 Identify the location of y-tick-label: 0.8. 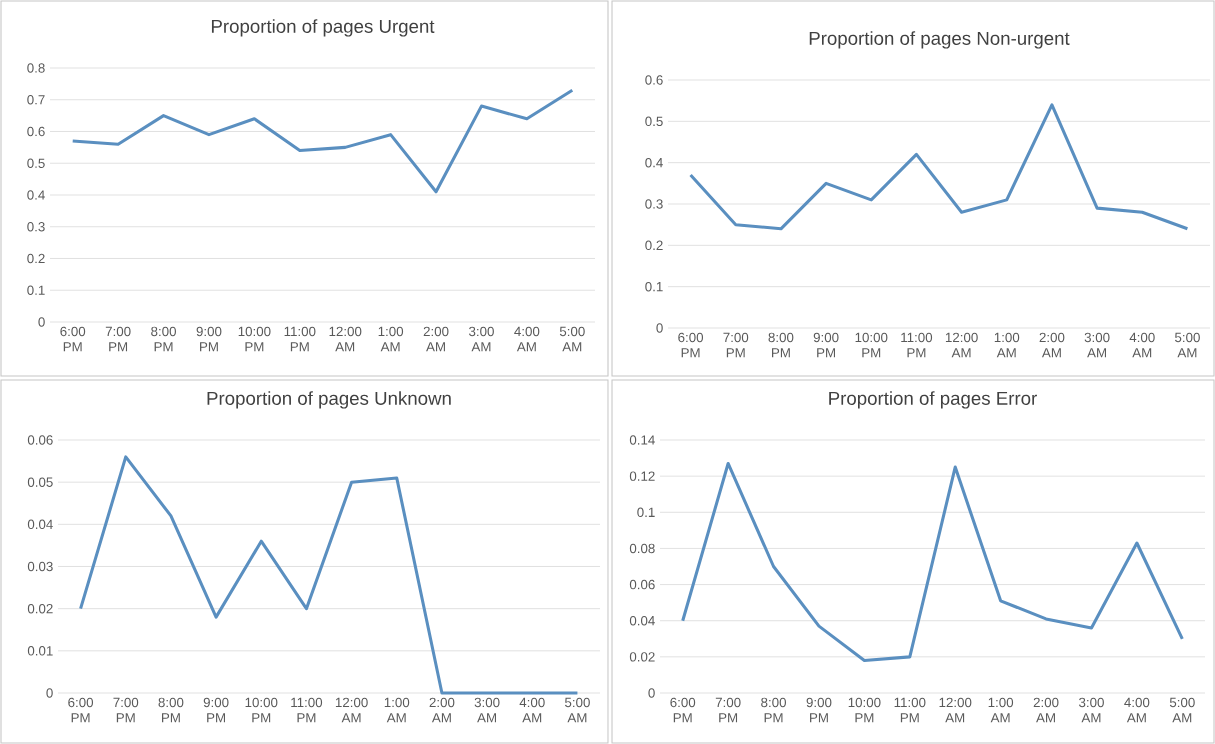
(36, 68).